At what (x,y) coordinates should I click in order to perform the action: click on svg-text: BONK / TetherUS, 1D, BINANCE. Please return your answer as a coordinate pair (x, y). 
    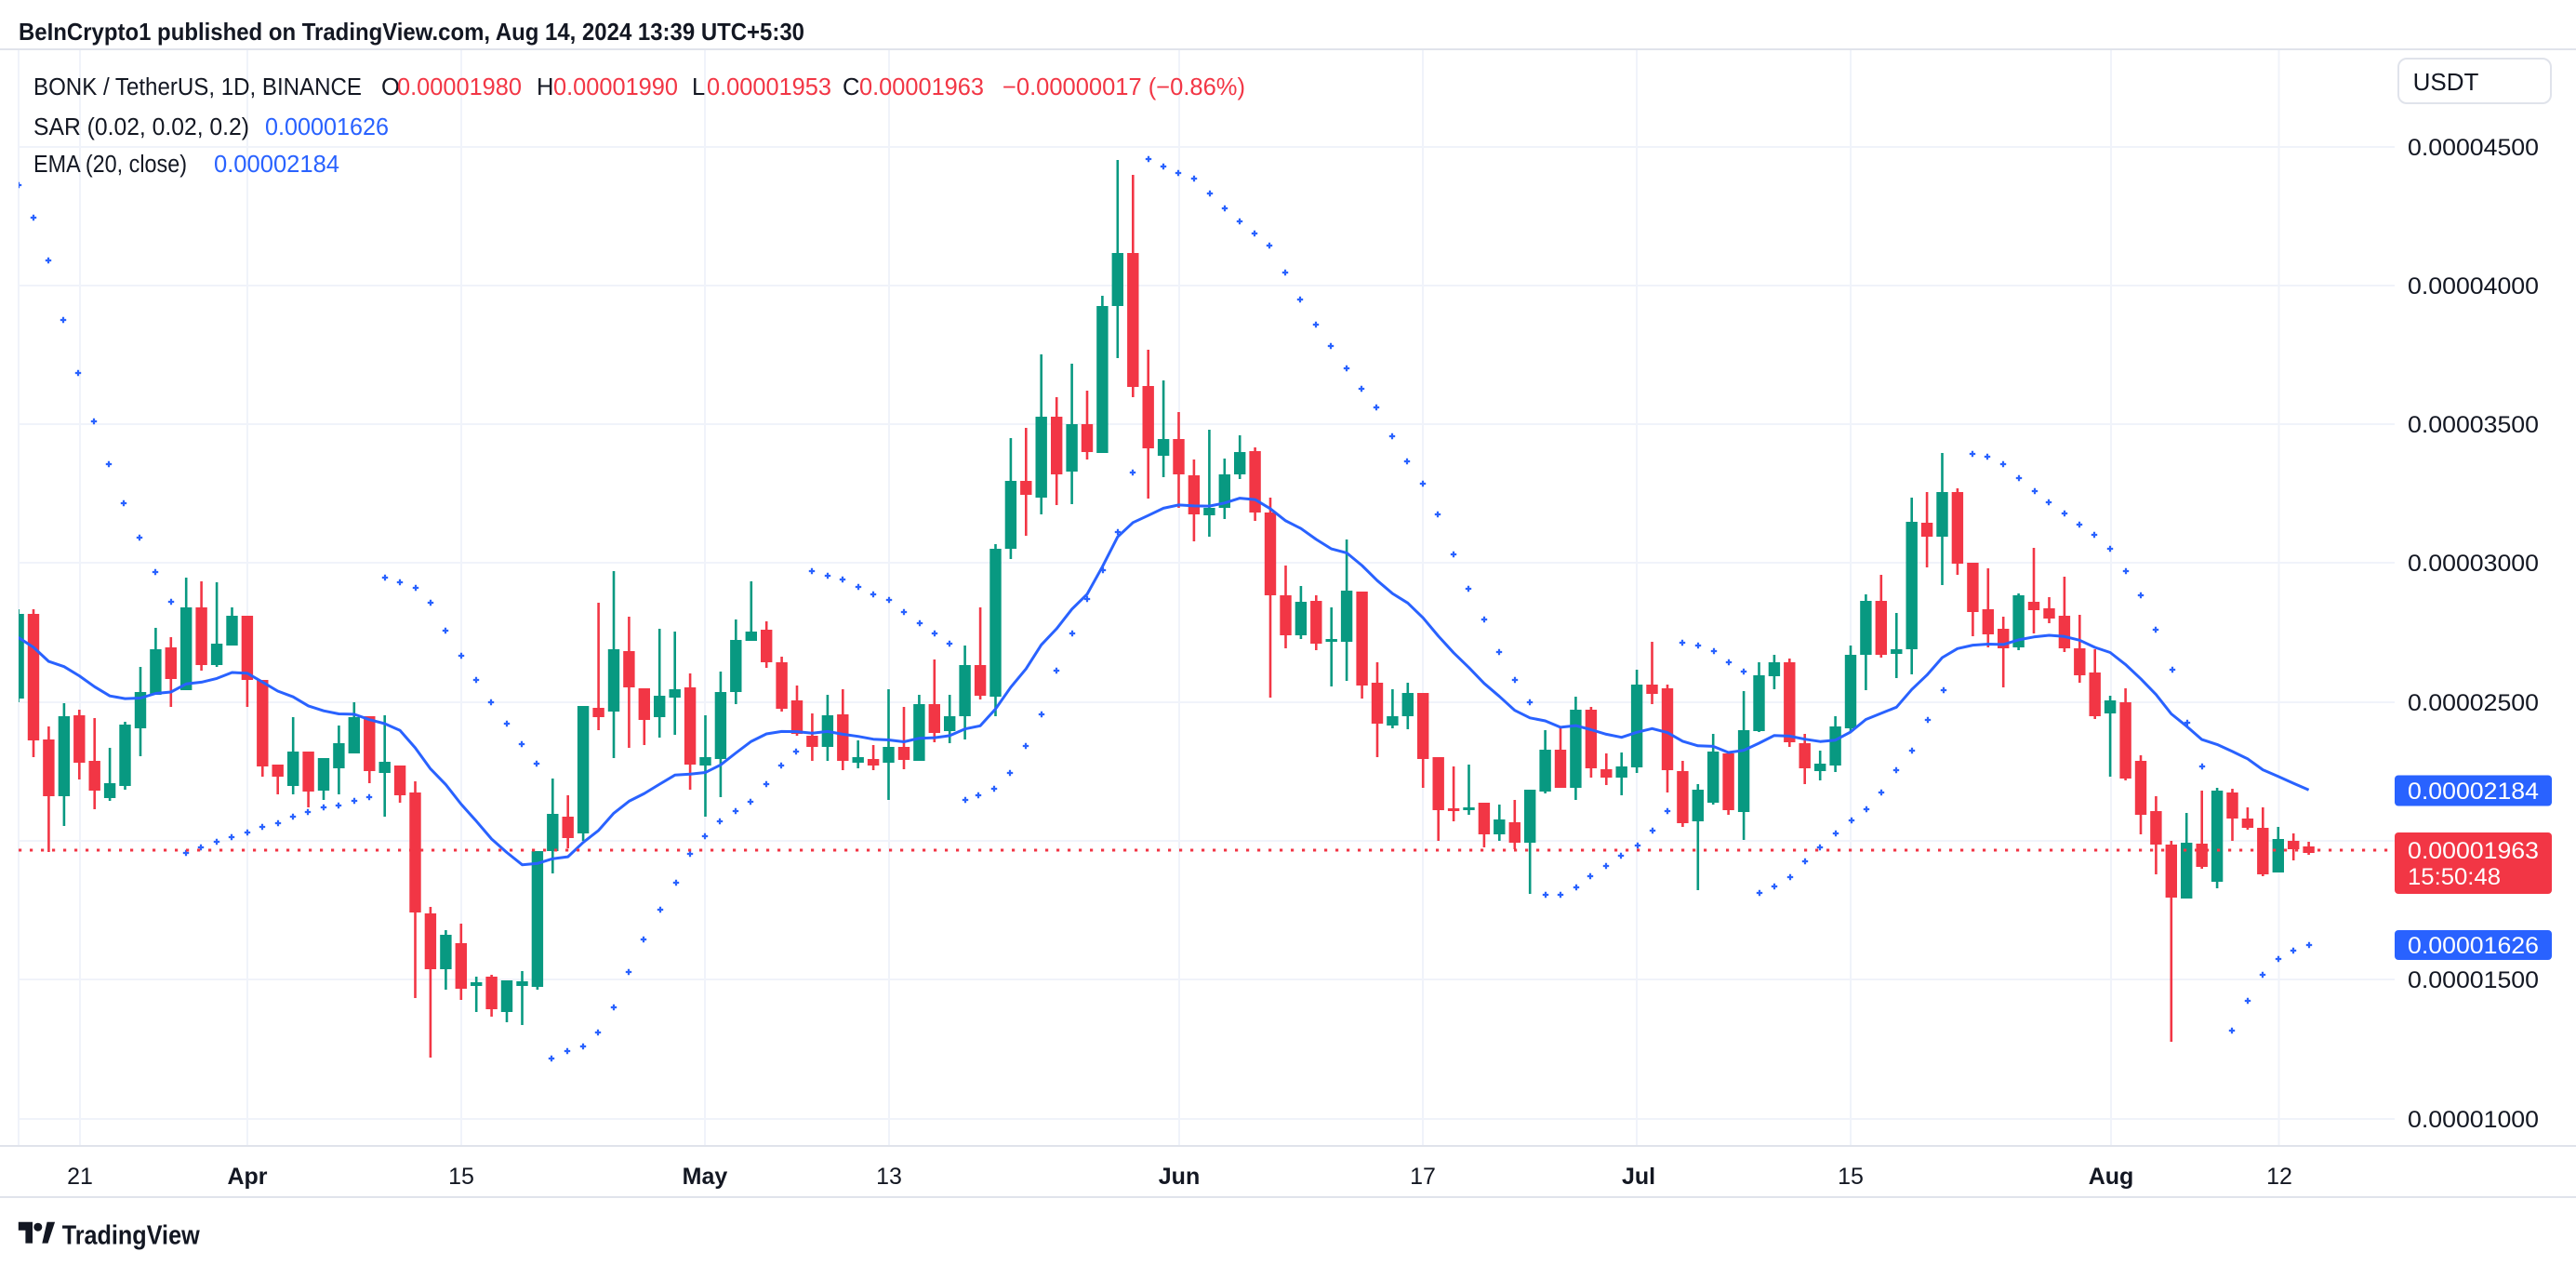
    Looking at the image, I should click on (197, 87).